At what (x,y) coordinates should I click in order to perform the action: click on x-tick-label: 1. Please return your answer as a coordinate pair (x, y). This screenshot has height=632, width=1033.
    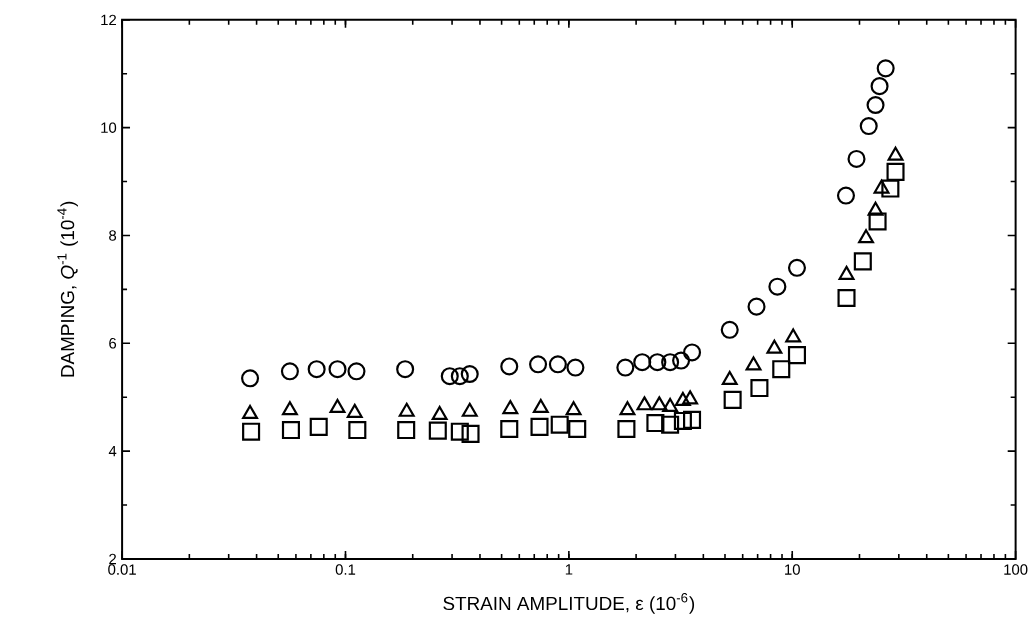
    Looking at the image, I should click on (569, 569).